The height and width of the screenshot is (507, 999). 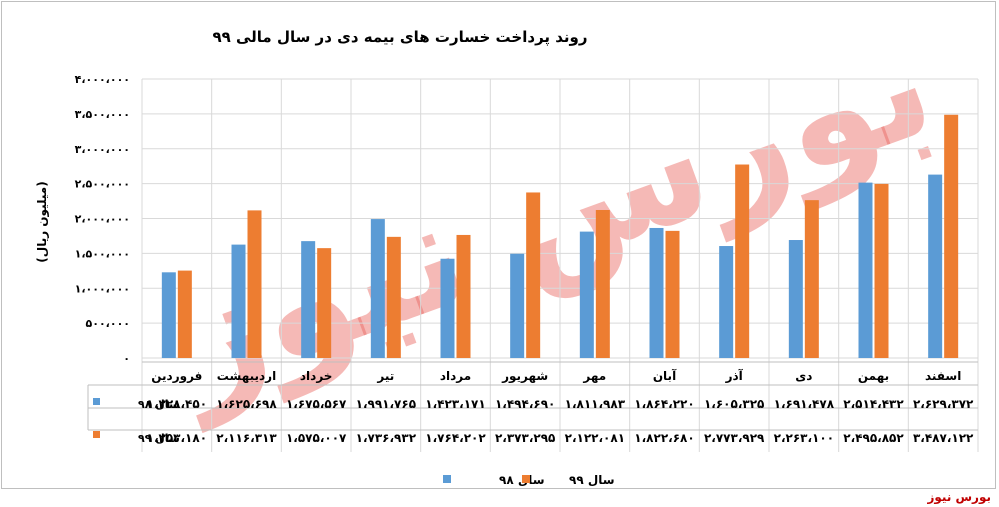 What do you see at coordinates (102, 184) in the screenshot?
I see `y-tick-label: ۲،۵۰۰،۰۰۰` at bounding box center [102, 184].